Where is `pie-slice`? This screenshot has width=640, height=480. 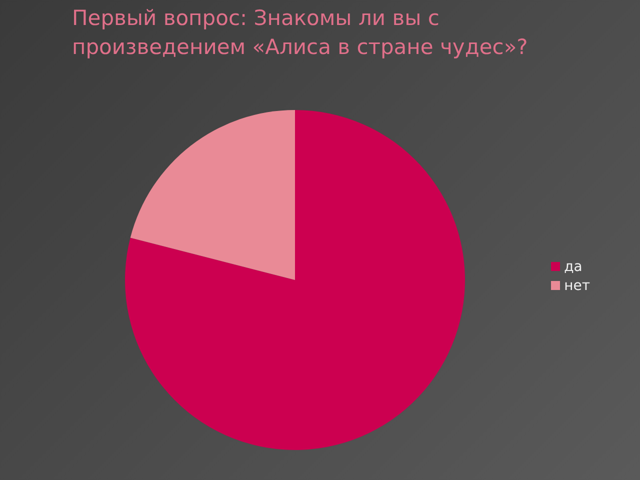 pie-slice is located at coordinates (212, 195).